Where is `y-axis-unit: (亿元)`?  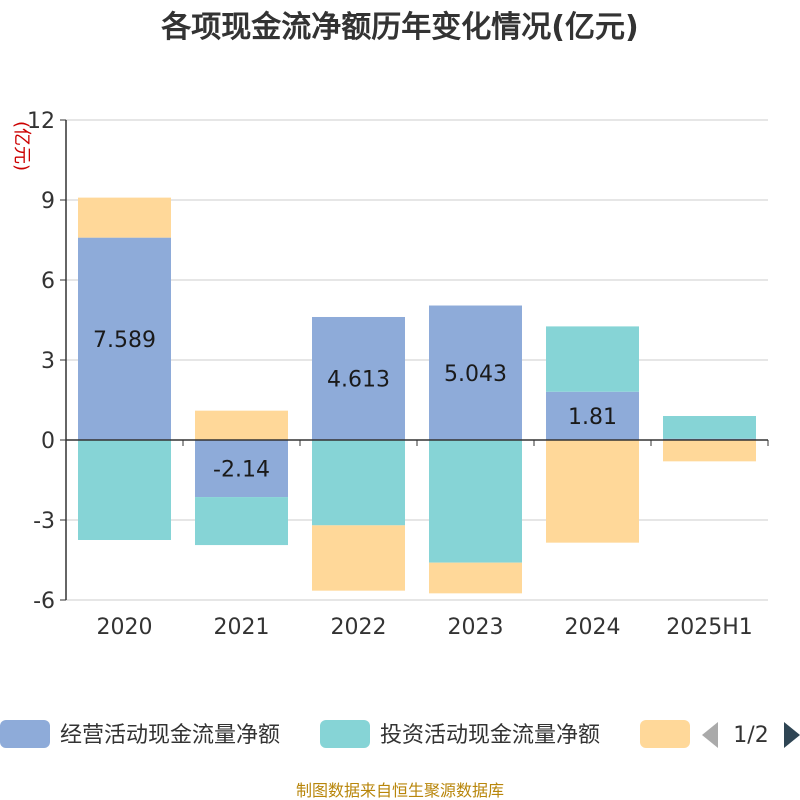
y-axis-unit: (亿元) is located at coordinates (21, 146).